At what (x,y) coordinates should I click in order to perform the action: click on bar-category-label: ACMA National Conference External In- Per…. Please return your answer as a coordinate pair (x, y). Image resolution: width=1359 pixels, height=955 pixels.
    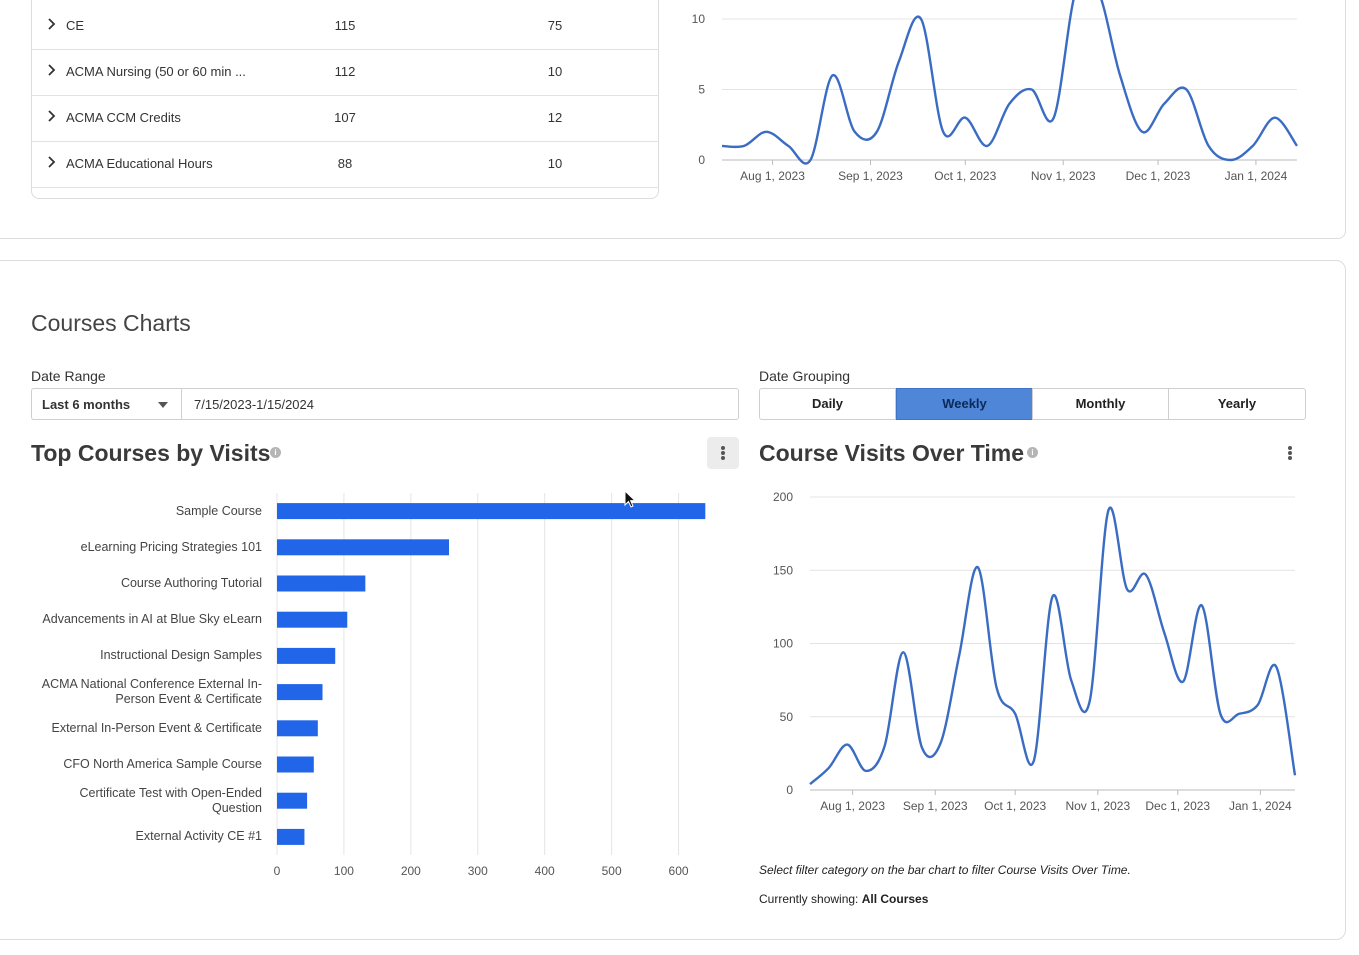
    Looking at the image, I should click on (131, 692).